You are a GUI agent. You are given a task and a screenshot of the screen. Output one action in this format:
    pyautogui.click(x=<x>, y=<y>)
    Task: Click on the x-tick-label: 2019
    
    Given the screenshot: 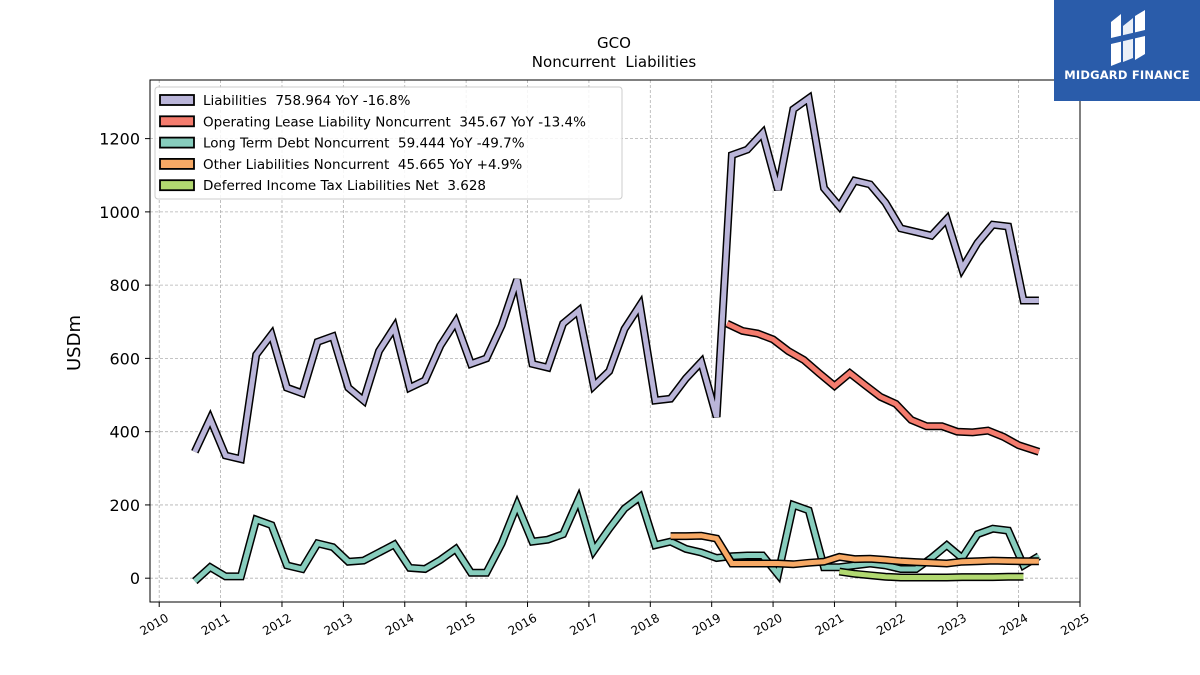 What is the action you would take?
    pyautogui.click(x=706, y=624)
    